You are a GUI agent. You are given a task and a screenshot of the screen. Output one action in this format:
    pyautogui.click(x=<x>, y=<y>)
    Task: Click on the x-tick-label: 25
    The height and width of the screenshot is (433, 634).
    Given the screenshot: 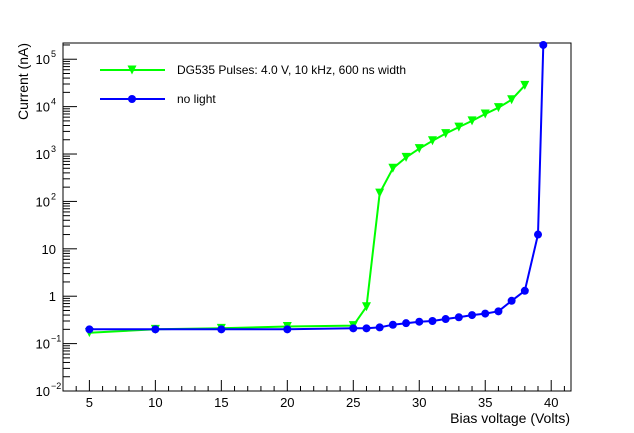 What is the action you would take?
    pyautogui.click(x=353, y=402)
    